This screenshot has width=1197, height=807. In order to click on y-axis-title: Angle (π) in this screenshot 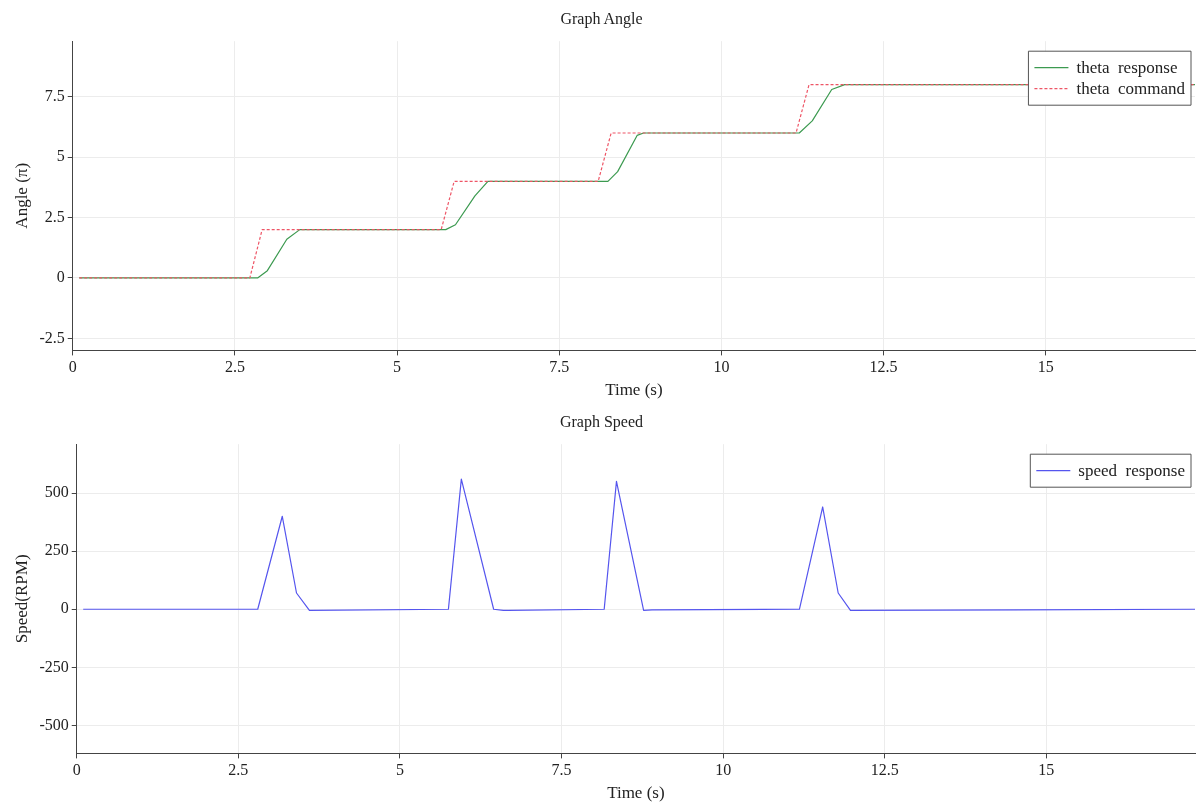, I will do `click(21, 195)`.